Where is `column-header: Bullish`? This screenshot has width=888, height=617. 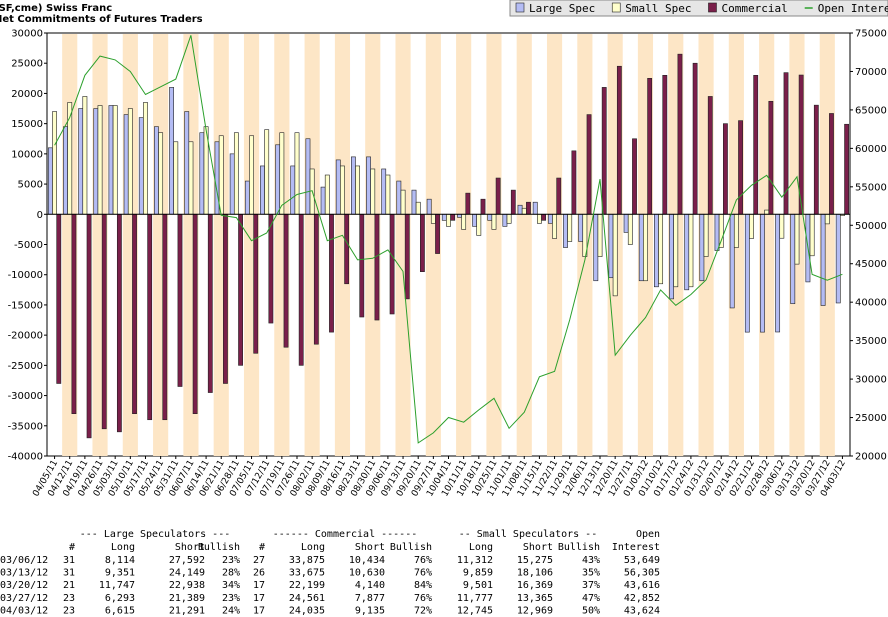
column-header: Bullish is located at coordinates (219, 547).